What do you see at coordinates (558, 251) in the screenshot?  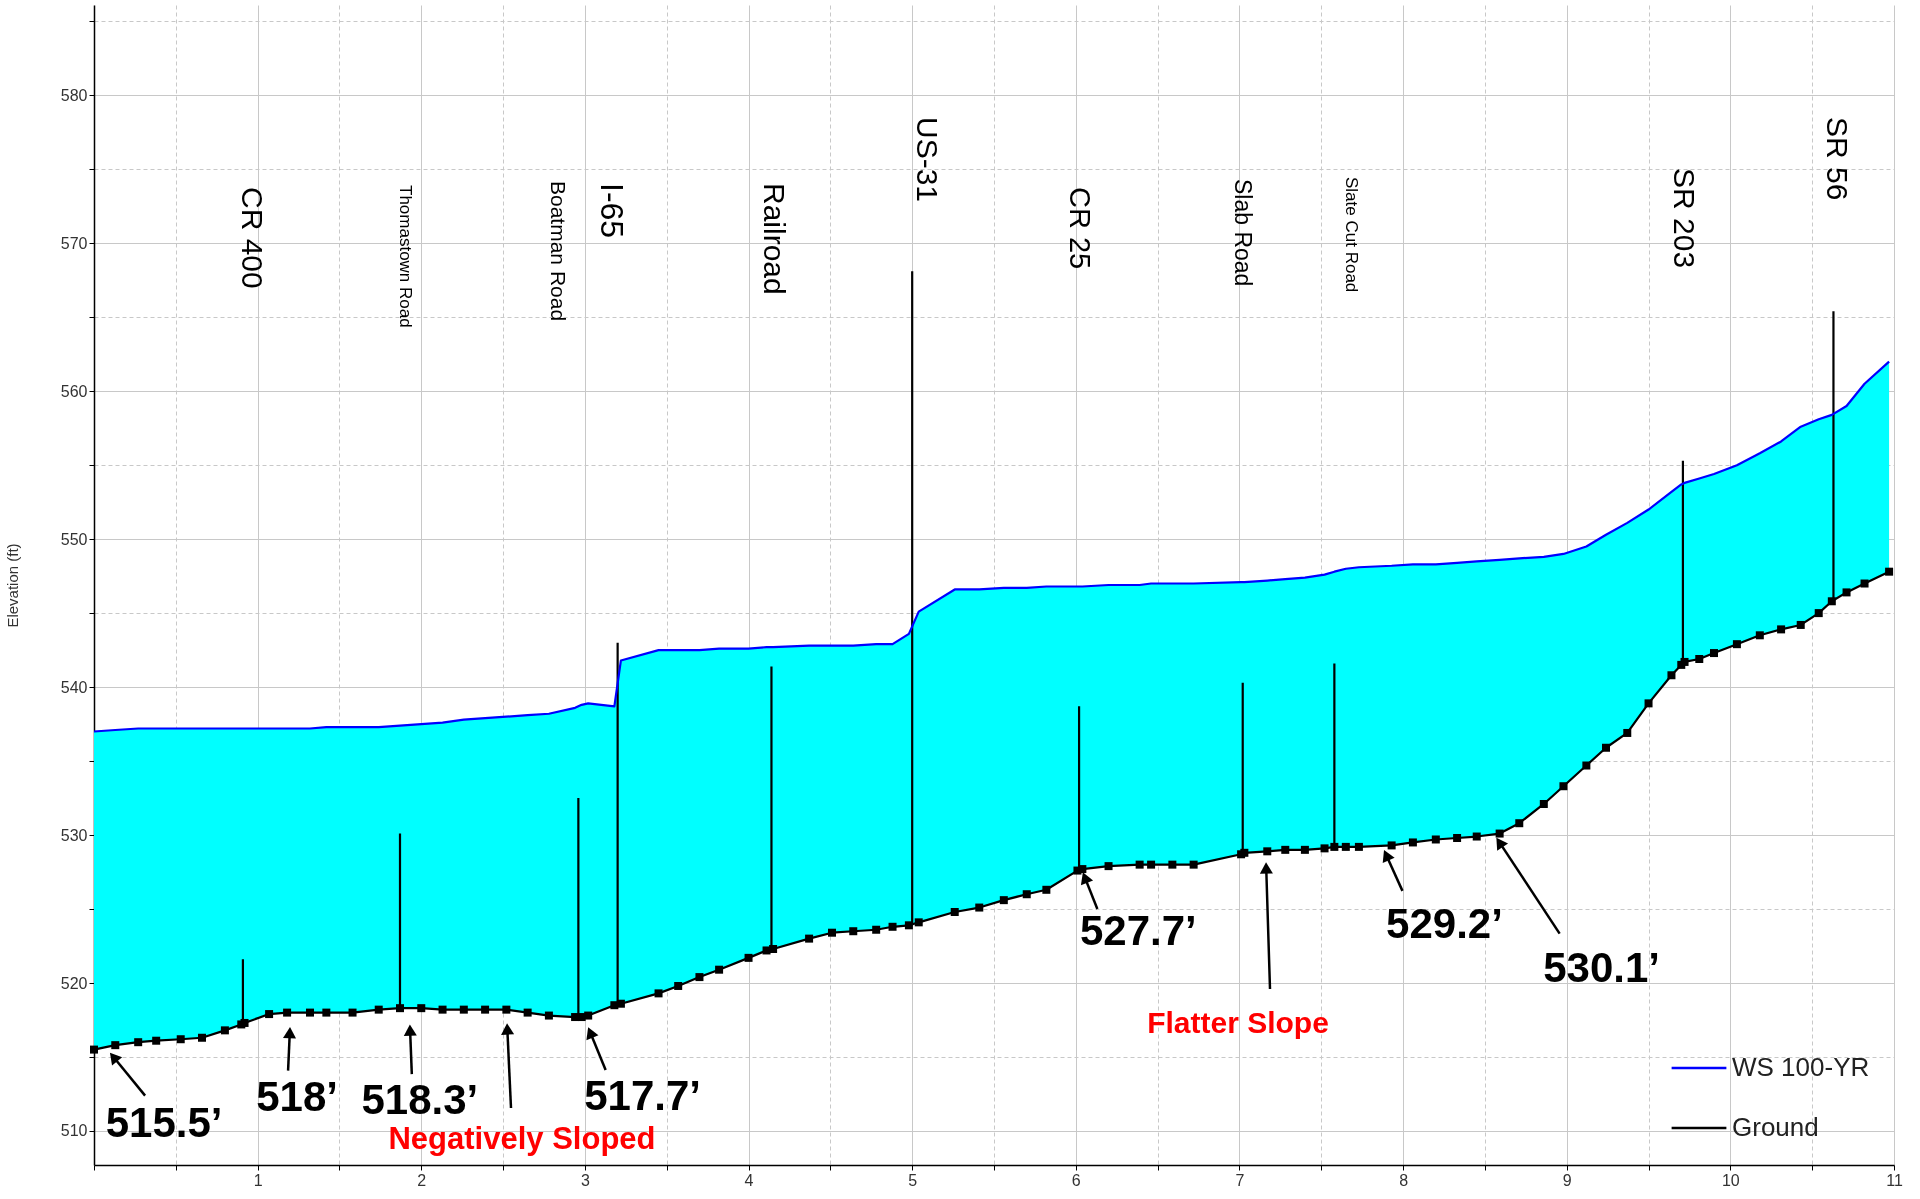 I see `annotation: Boatman Road` at bounding box center [558, 251].